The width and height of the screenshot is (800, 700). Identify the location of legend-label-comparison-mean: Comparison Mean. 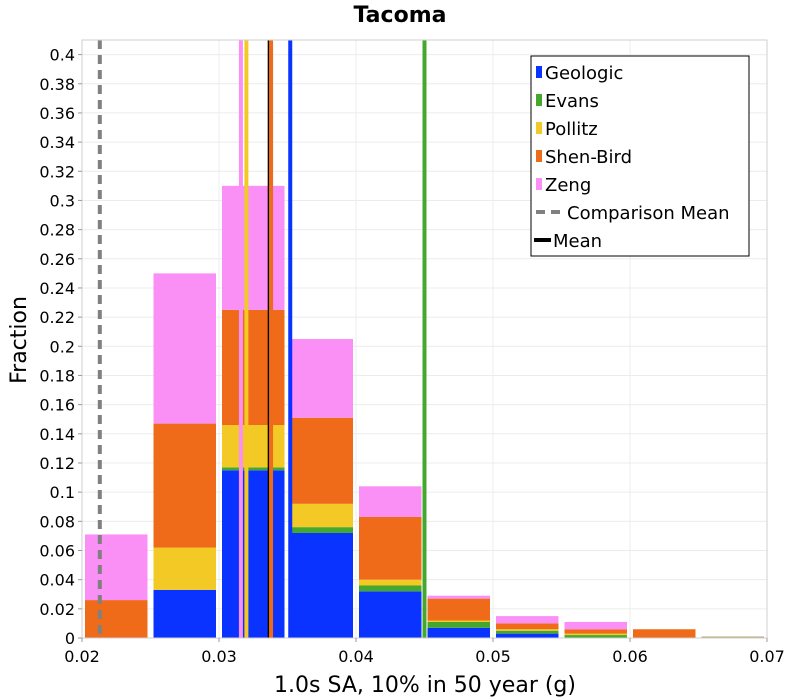
(648, 213).